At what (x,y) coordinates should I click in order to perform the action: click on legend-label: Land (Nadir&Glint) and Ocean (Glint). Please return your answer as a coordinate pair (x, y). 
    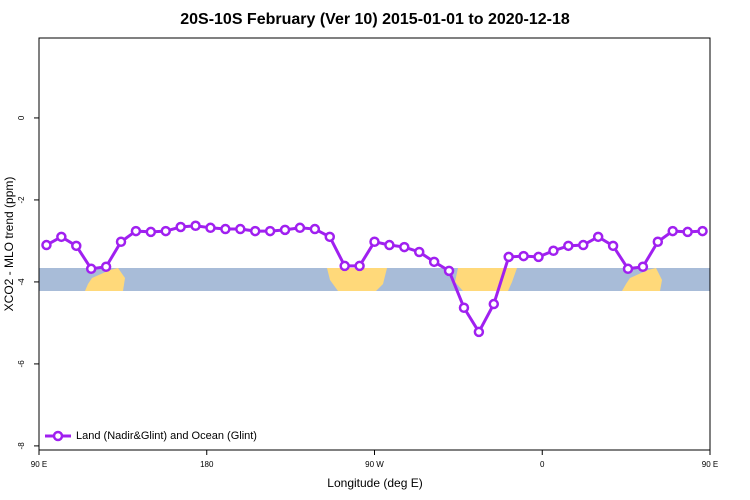
    Looking at the image, I should click on (166, 436).